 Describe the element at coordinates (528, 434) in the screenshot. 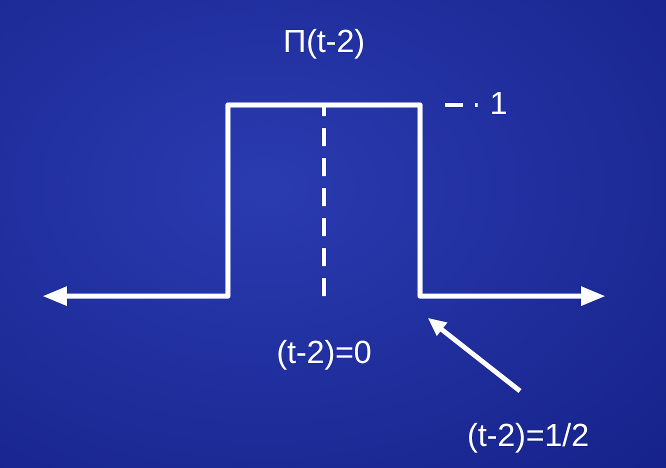

I see `text: (t-2)=1/2` at that location.